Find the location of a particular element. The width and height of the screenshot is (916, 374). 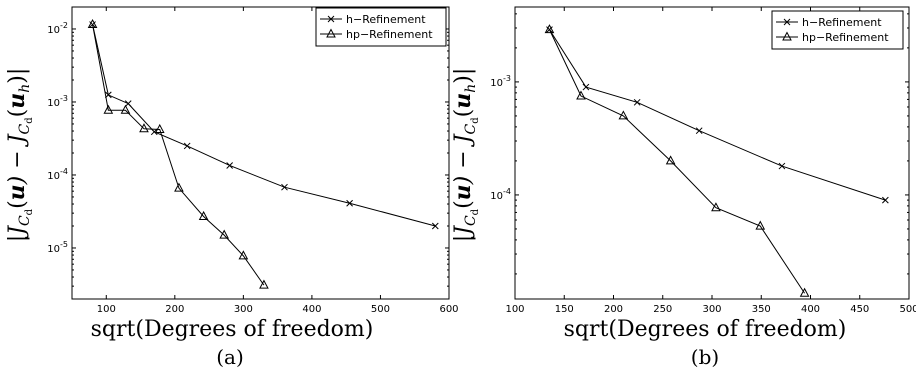

panel-caption: (a) is located at coordinates (230, 357).